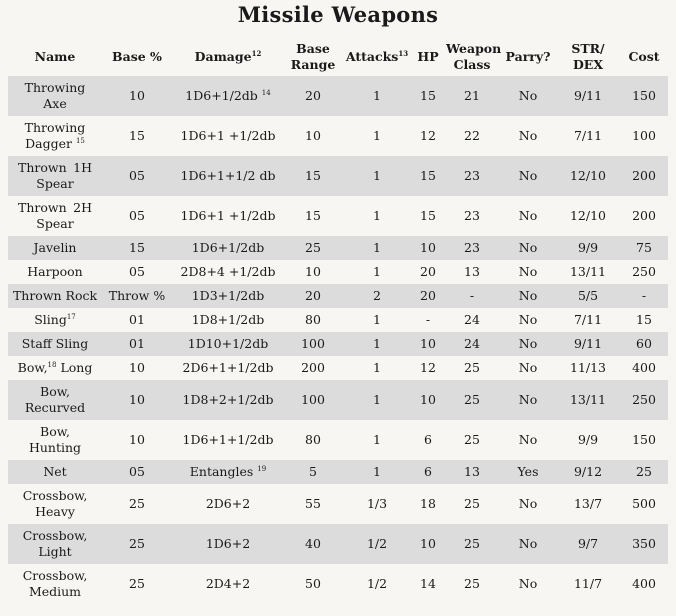 The width and height of the screenshot is (676, 616). I want to click on hp-cell: 6, so click(428, 439).